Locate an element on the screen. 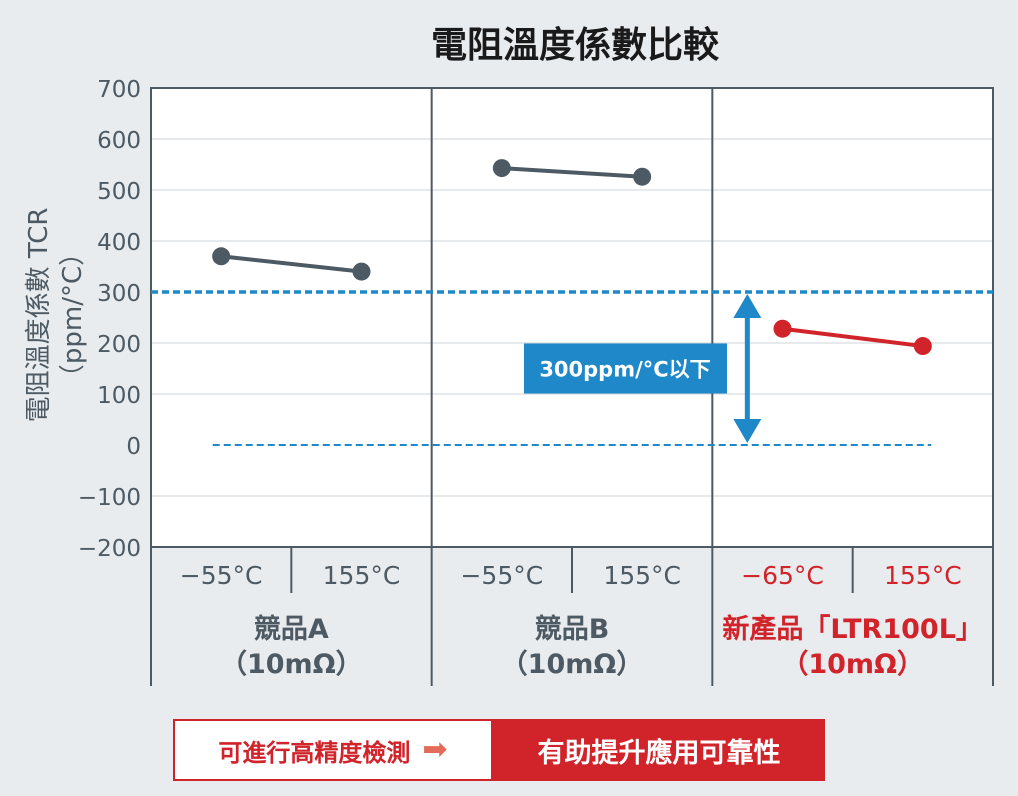 This screenshot has height=796, width=1018. y-tick-label: 100 is located at coordinates (119, 396).